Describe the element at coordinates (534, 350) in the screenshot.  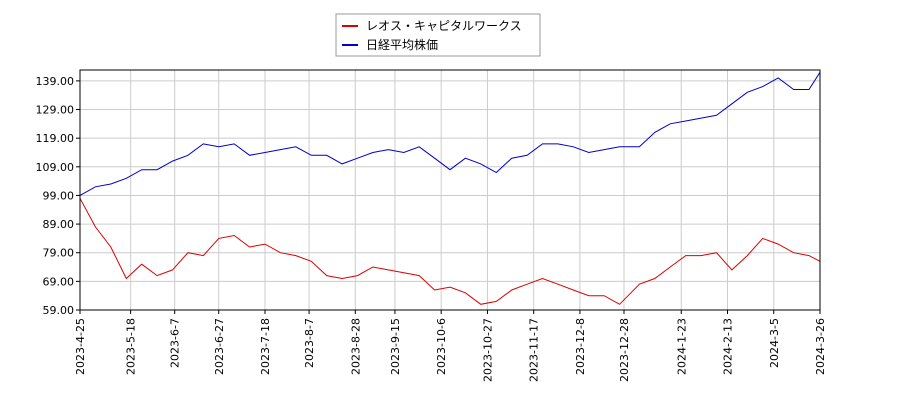
I see `x-tick-label: 2023-11-17` at that location.